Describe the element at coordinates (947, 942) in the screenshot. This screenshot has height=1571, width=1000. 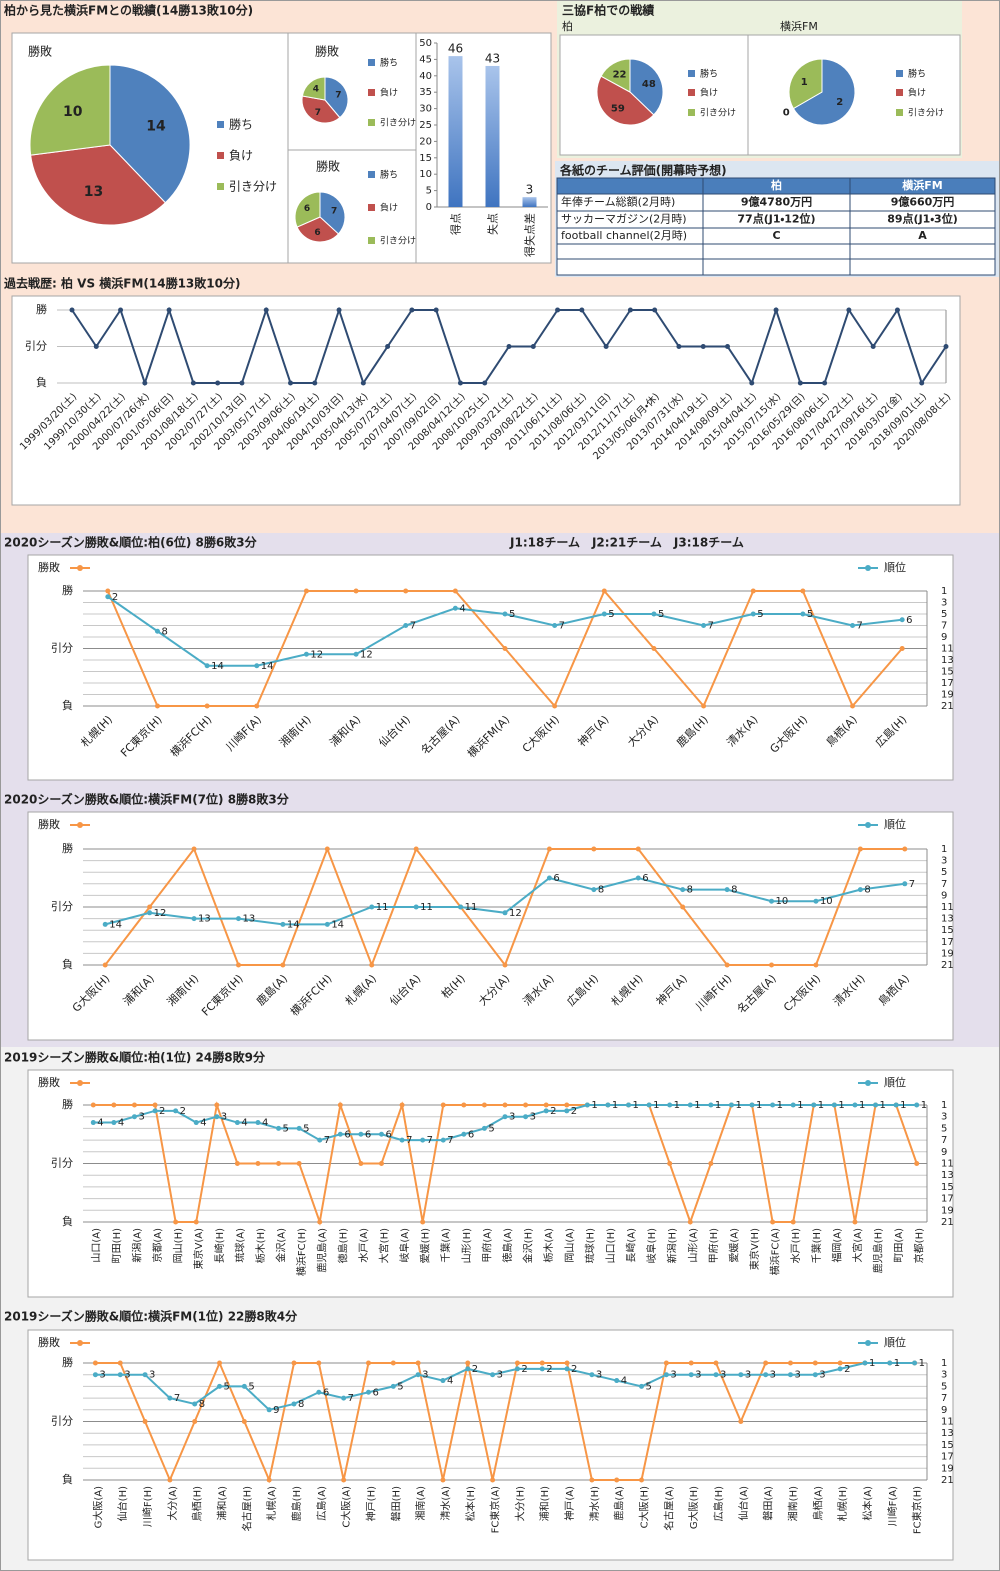
I see `y2-tick-label: 17` at that location.